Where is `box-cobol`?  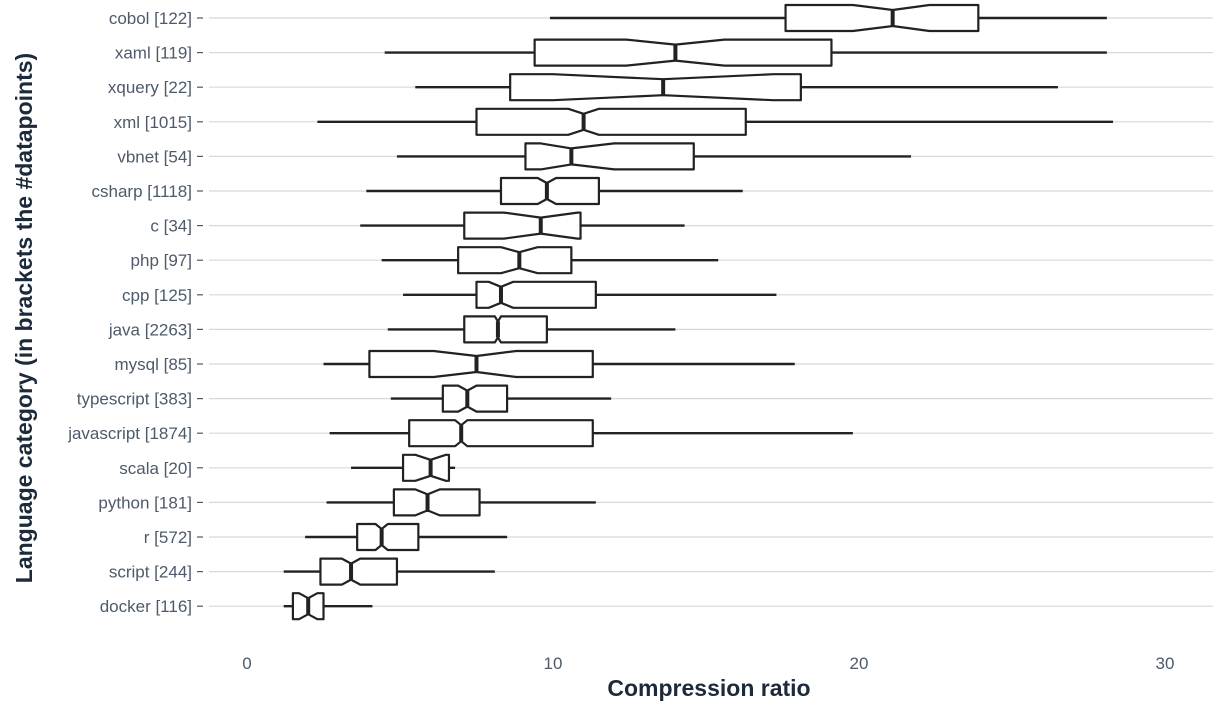 box-cobol is located at coordinates (828, 18).